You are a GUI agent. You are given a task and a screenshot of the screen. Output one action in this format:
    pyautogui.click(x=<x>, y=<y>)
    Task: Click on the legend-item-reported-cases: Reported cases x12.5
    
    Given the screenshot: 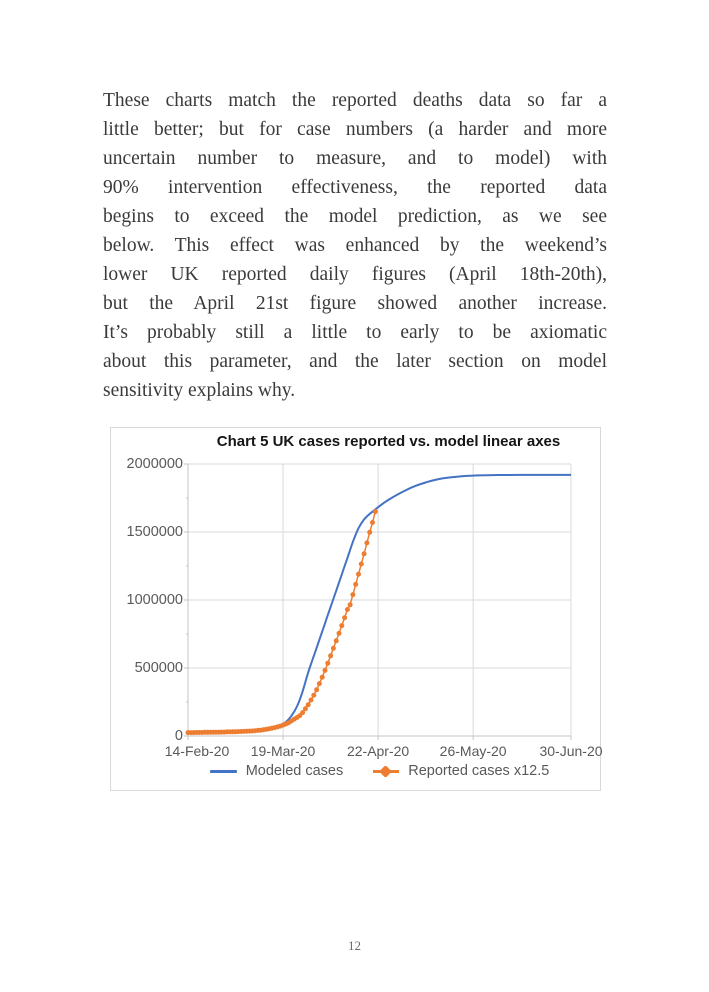 What is the action you would take?
    pyautogui.click(x=461, y=771)
    